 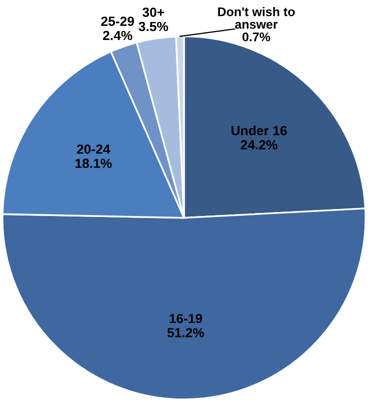 What do you see at coordinates (256, 37) in the screenshot?
I see `data-label: 0.7%` at bounding box center [256, 37].